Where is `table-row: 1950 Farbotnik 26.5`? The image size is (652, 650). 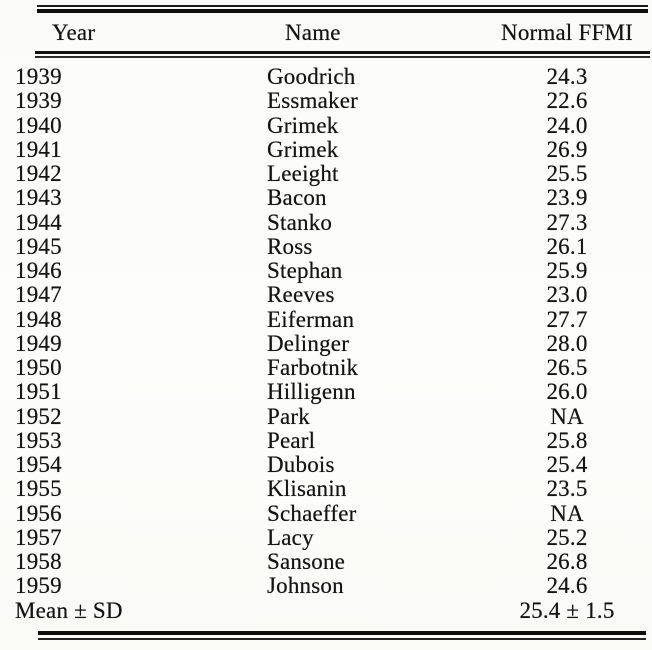 table-row: 1950 Farbotnik 26.5 is located at coordinates (326, 367).